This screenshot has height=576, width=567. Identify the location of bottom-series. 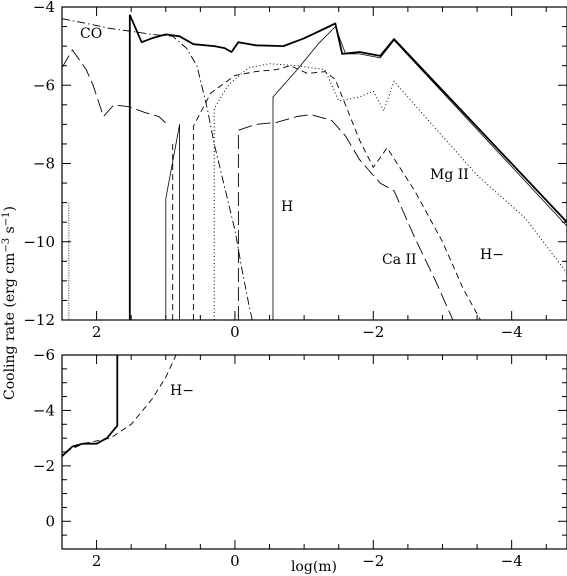
(119, 405).